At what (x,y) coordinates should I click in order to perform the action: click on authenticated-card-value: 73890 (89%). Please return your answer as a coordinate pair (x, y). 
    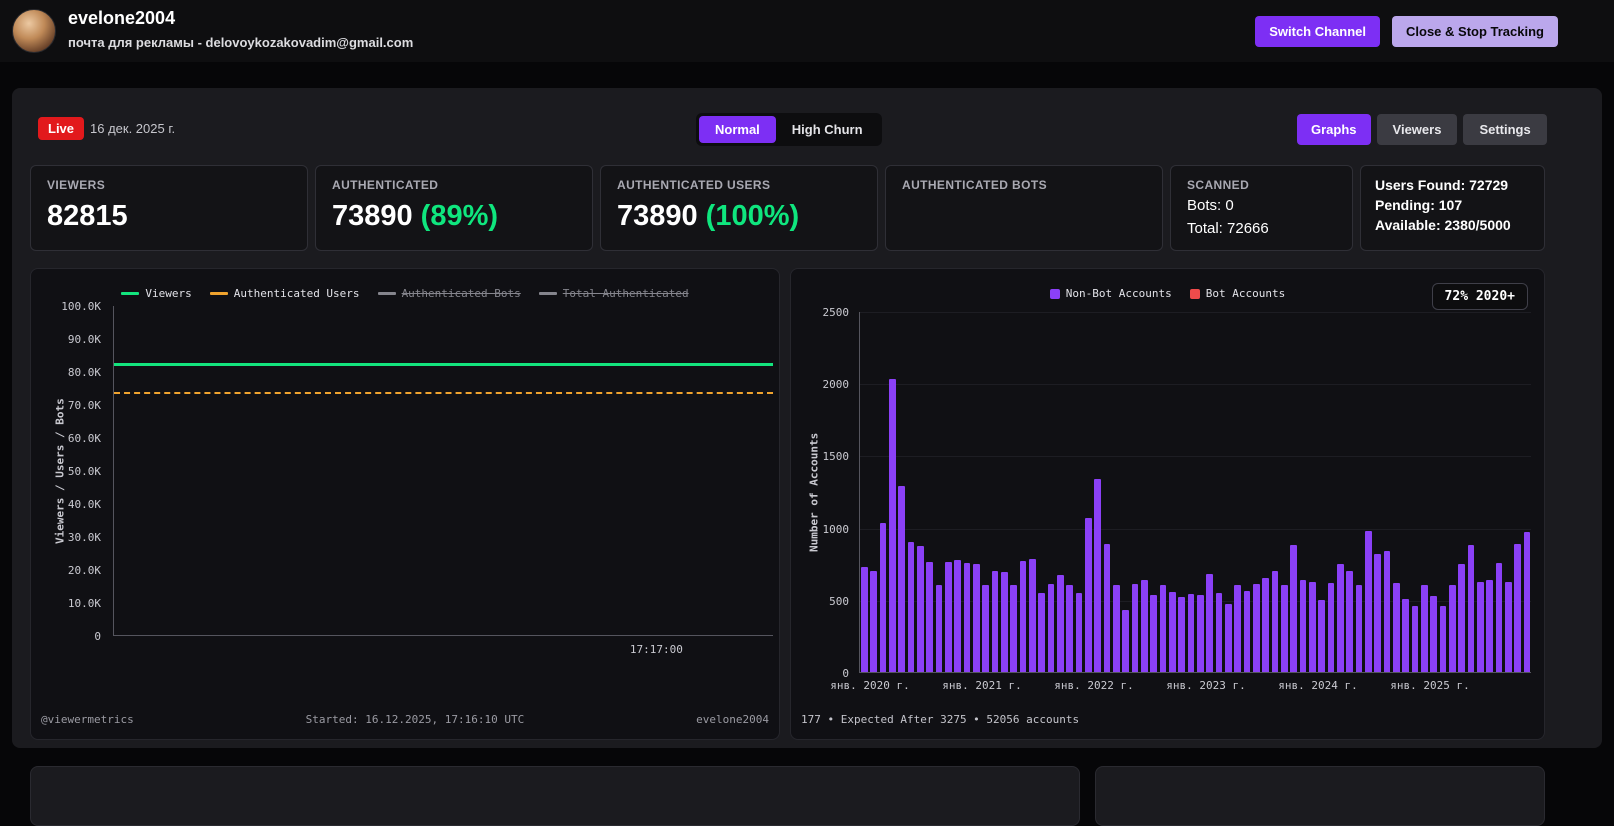
    Looking at the image, I should click on (454, 216).